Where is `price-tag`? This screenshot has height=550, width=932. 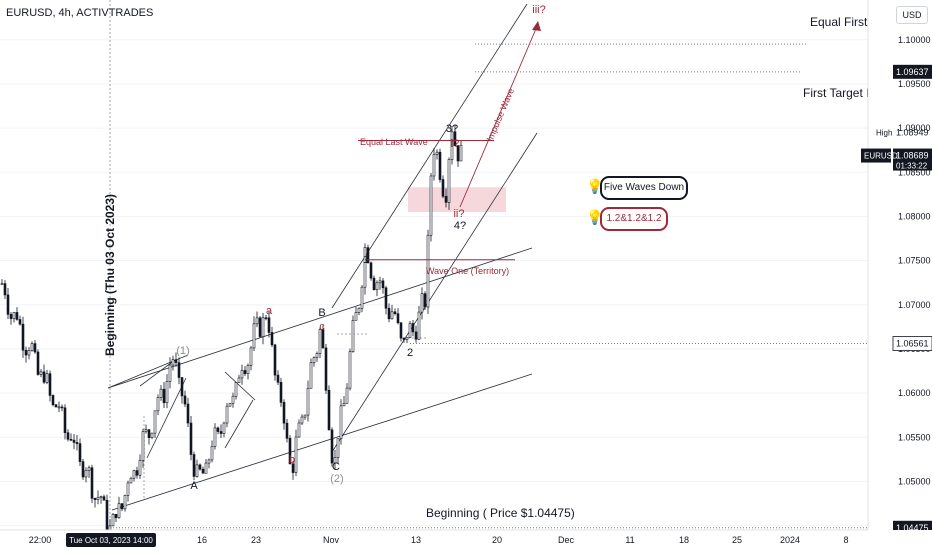 price-tag is located at coordinates (912, 71).